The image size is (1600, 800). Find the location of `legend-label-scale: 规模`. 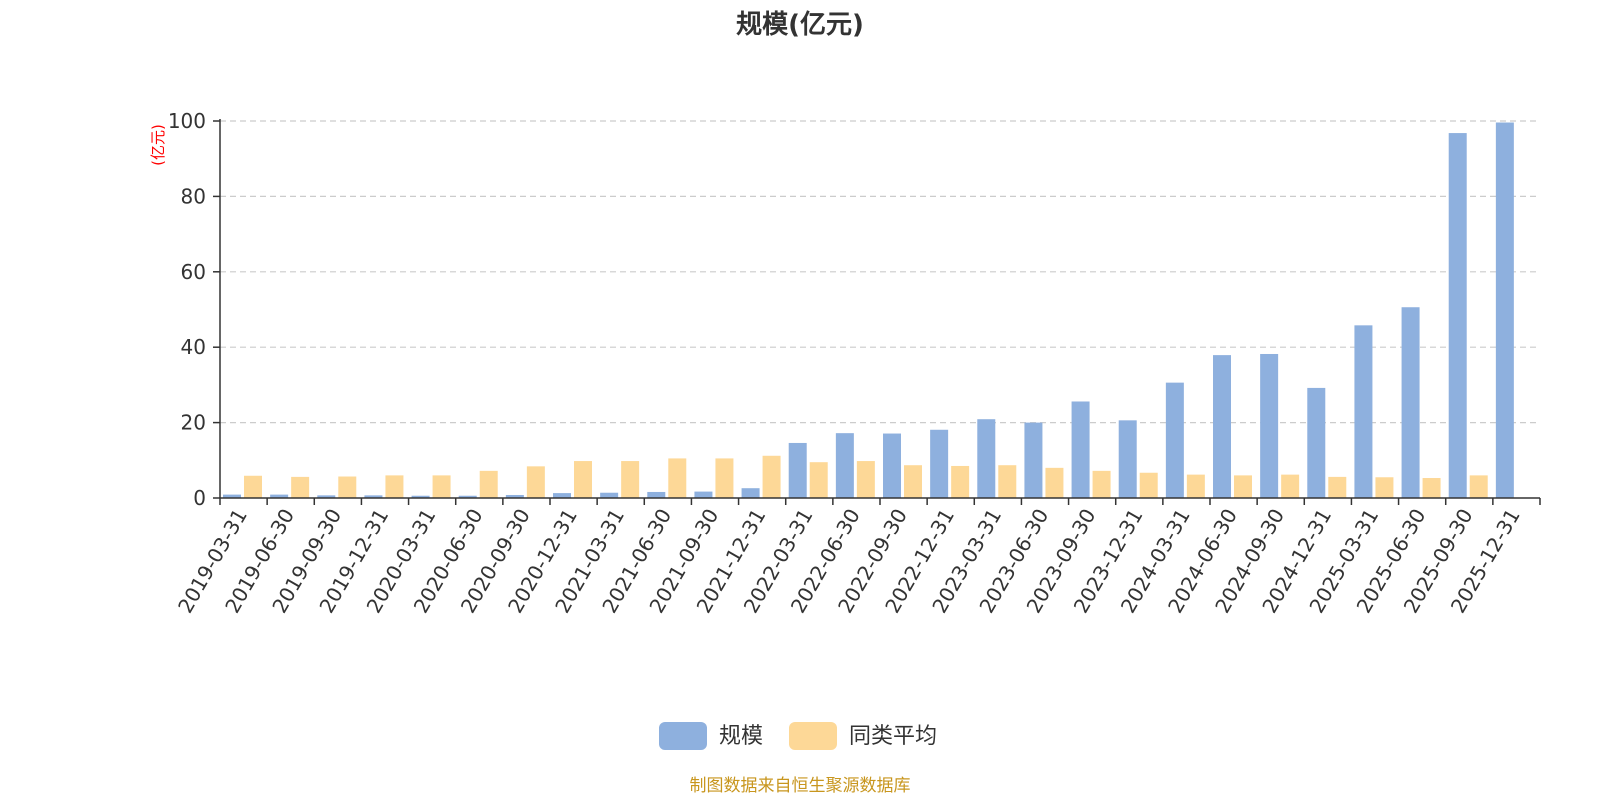

legend-label-scale: 规模 is located at coordinates (741, 736).